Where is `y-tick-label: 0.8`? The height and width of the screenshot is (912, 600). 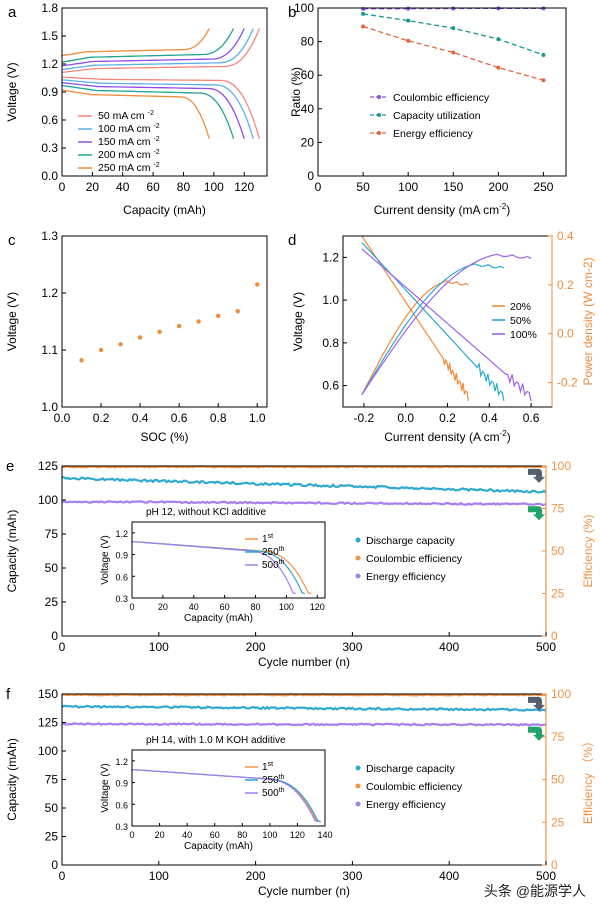
y-tick-label: 0.8 is located at coordinates (330, 343).